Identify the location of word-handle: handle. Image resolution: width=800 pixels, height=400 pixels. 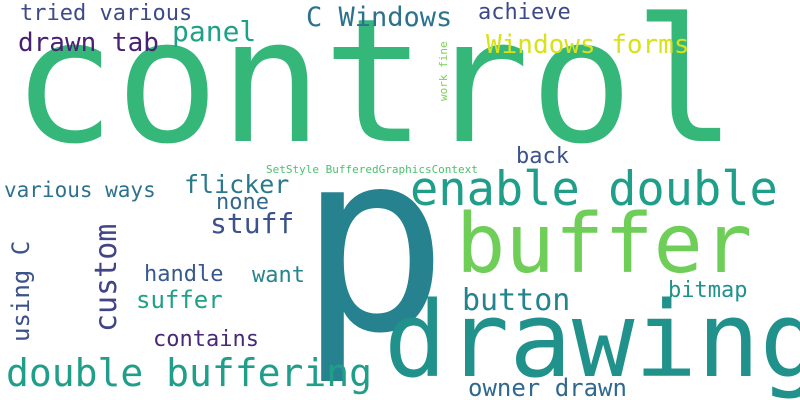
(184, 274).